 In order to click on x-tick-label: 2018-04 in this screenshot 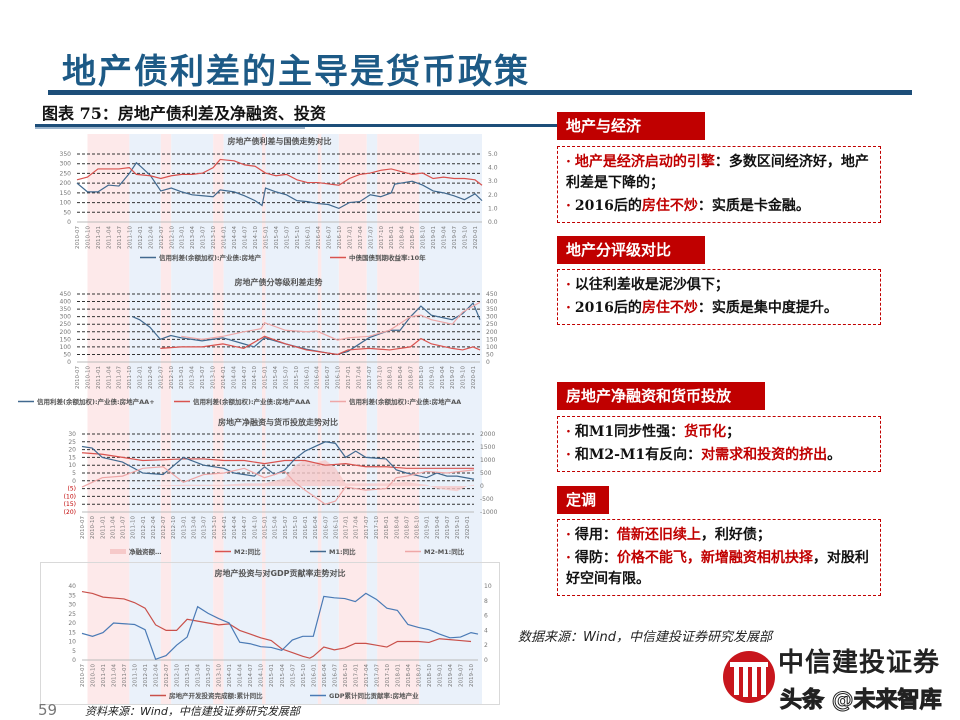, I will do `click(397, 527)`.